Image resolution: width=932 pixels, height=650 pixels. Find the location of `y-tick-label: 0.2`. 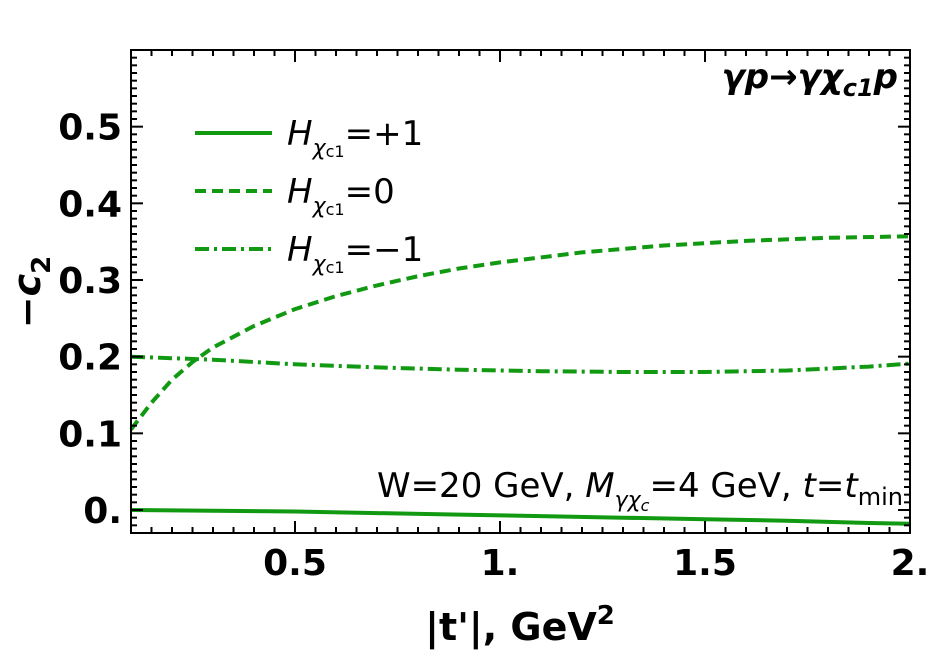

y-tick-label: 0.2 is located at coordinates (90, 358).